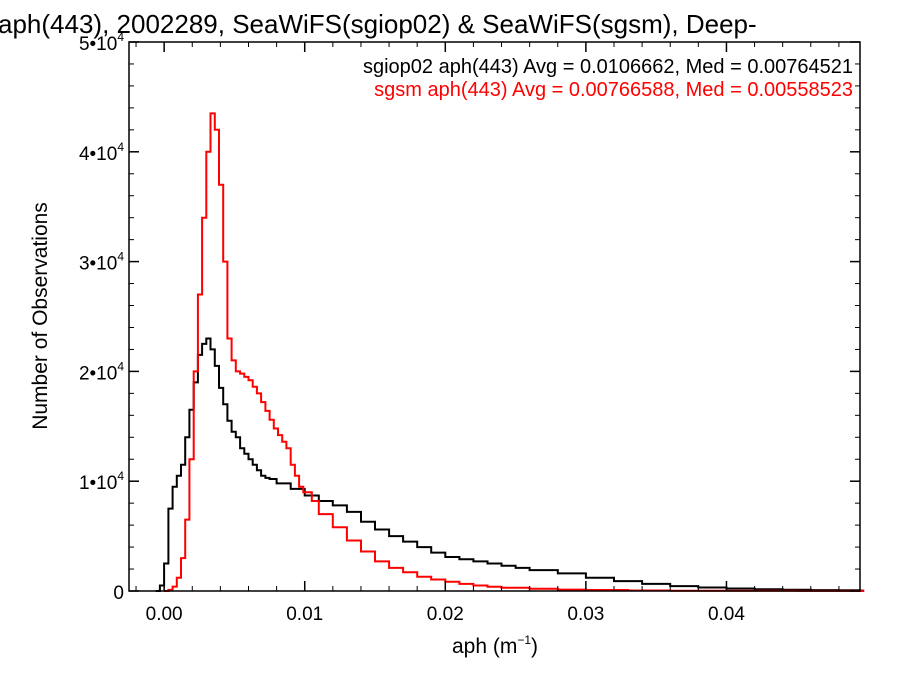 This screenshot has width=900, height=675. I want to click on y-tick-label-base-3: 3•10, so click(98, 264).